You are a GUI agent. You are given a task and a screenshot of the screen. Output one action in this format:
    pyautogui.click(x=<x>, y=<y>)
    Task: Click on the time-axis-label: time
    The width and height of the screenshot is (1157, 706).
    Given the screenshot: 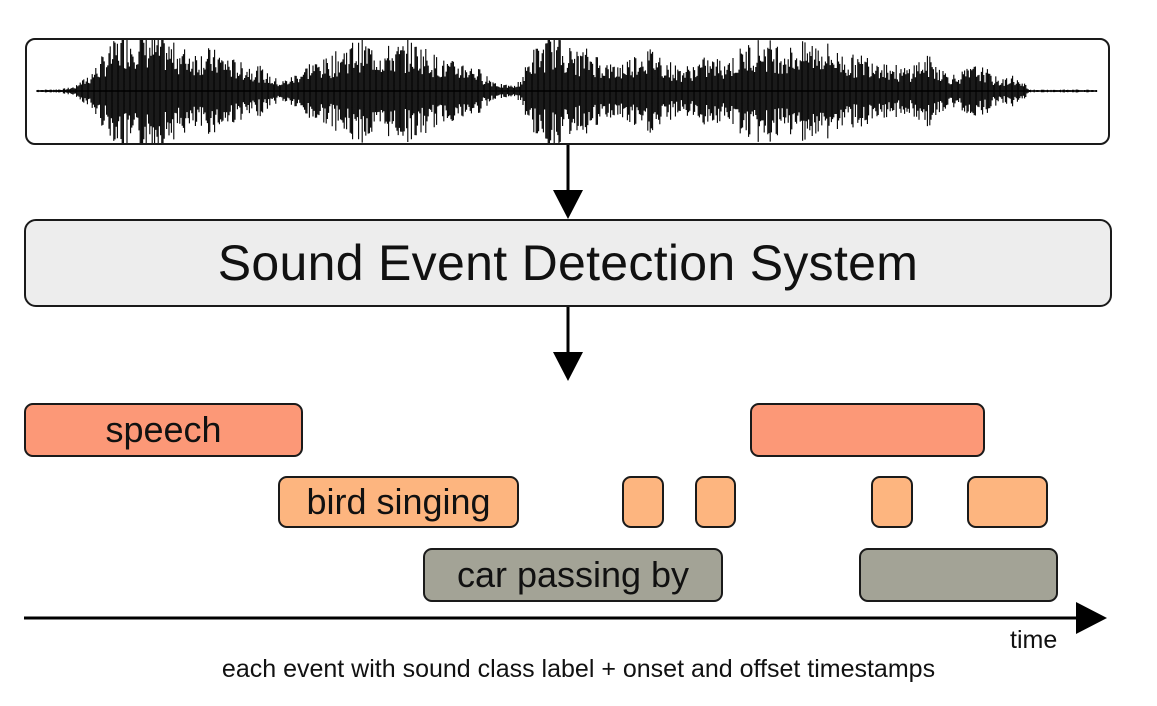 What is the action you would take?
    pyautogui.click(x=1034, y=640)
    